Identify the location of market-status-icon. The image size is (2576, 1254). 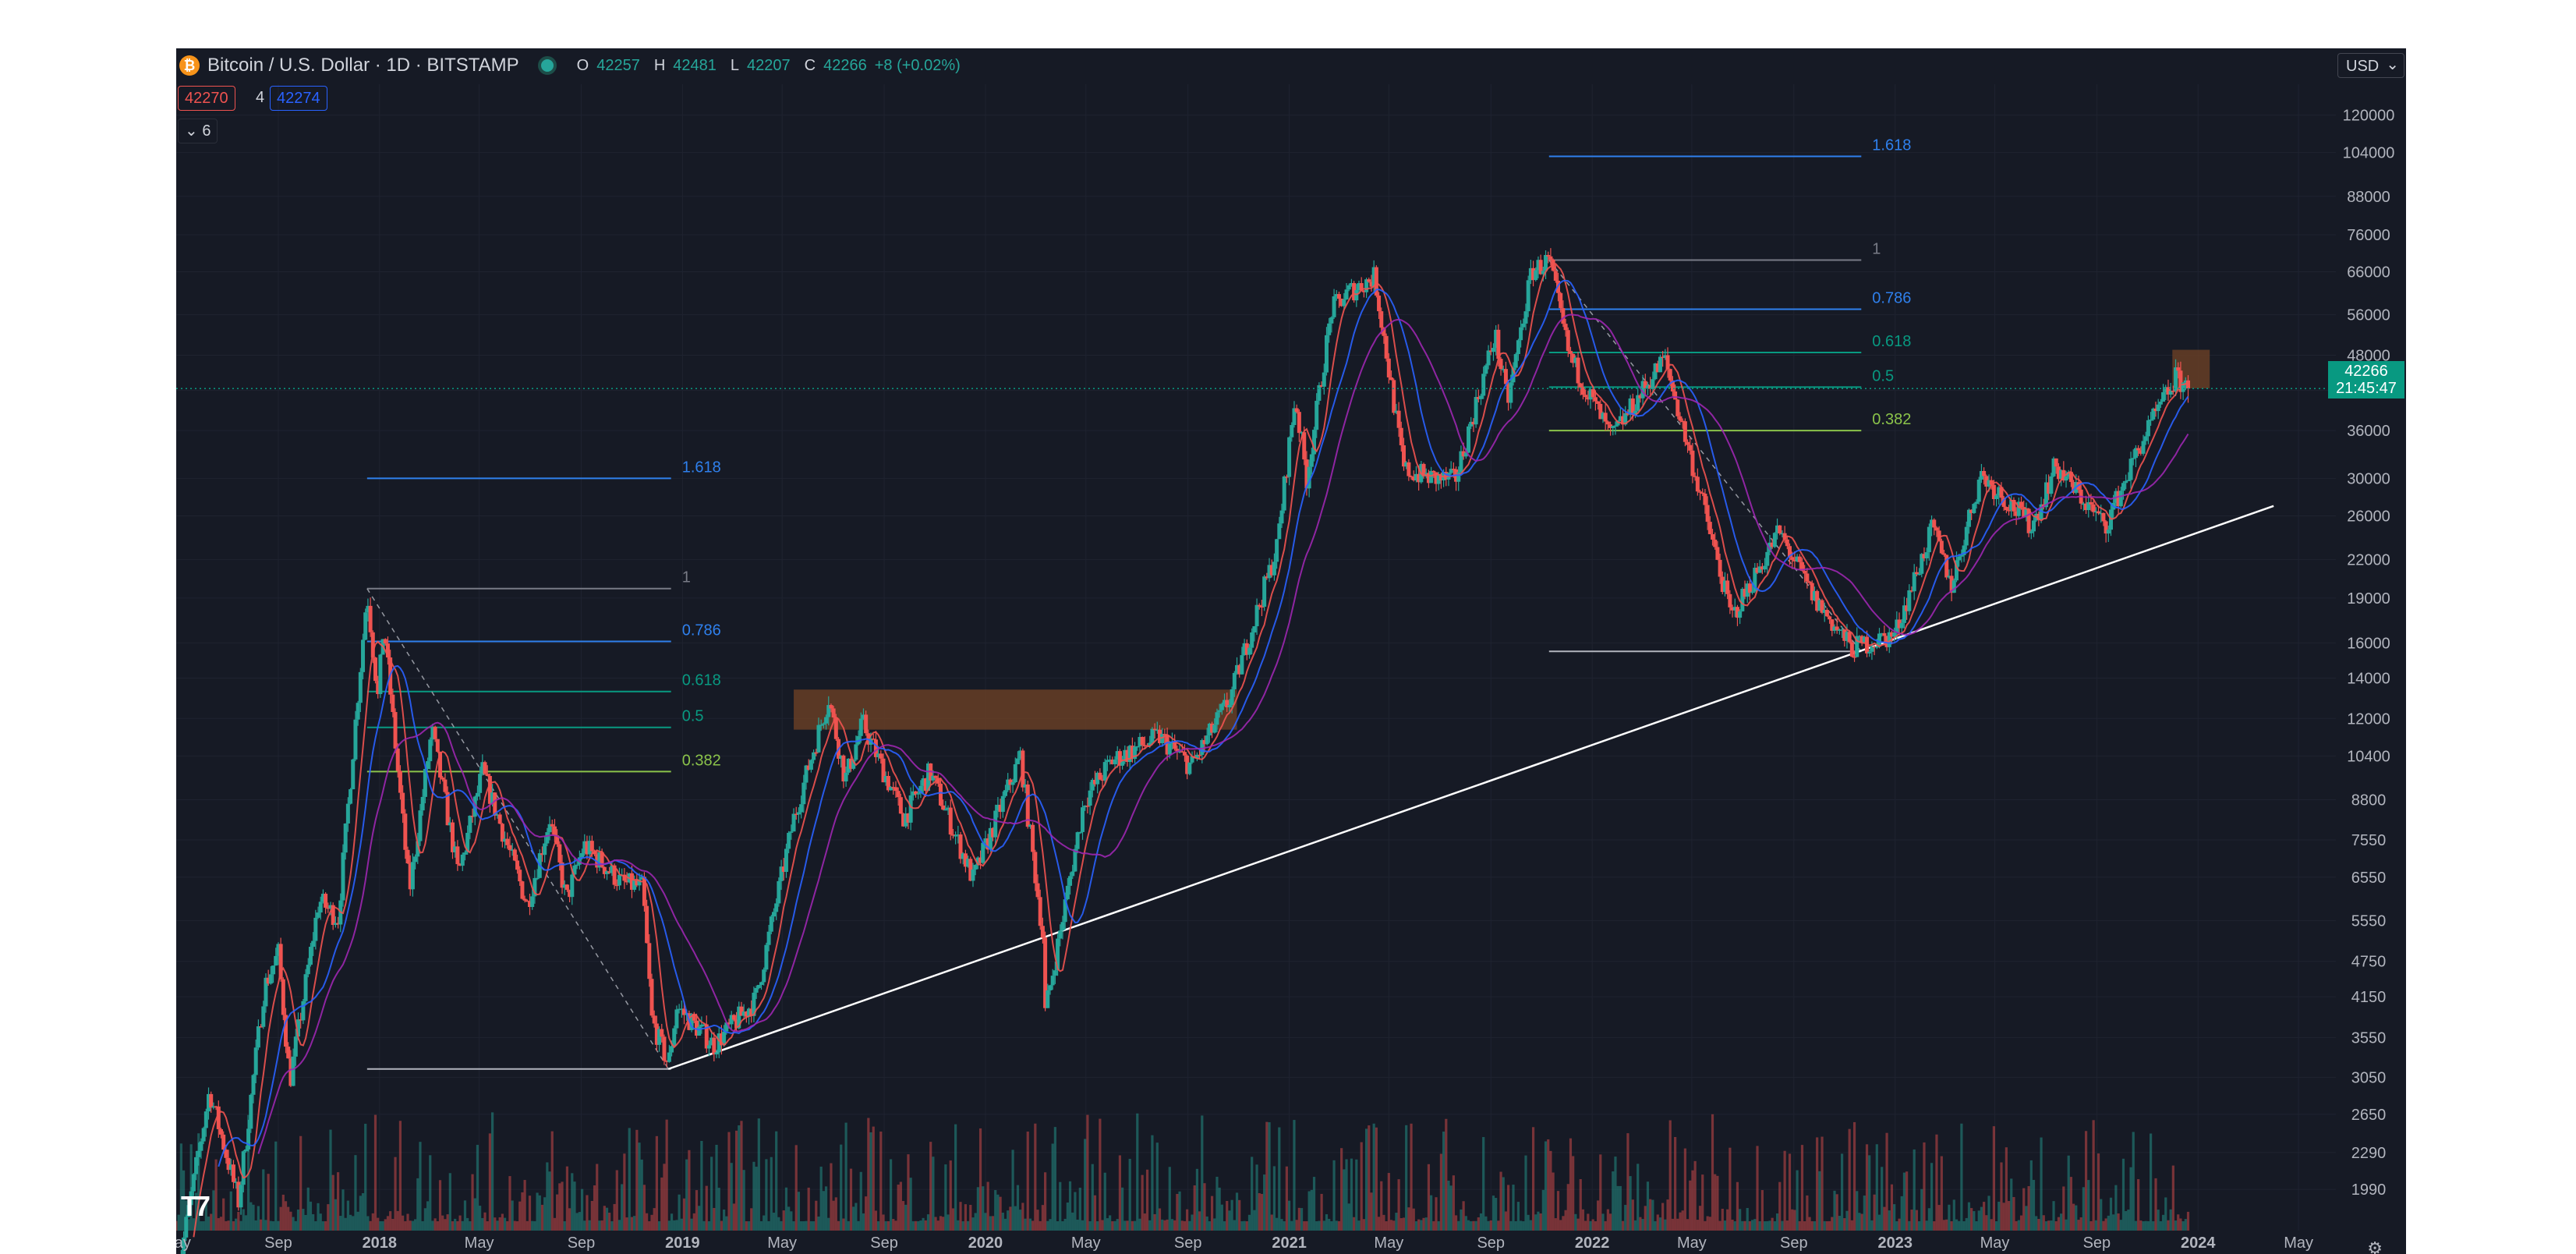
(547, 65).